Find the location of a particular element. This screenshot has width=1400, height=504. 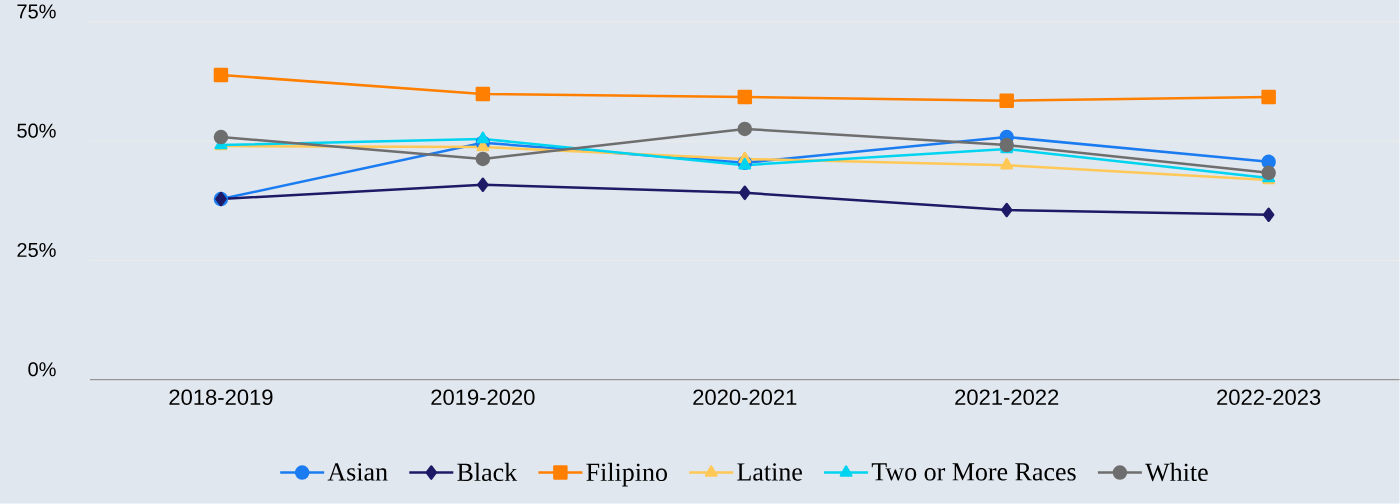

x-tick-label: 2019-2020 is located at coordinates (483, 397).